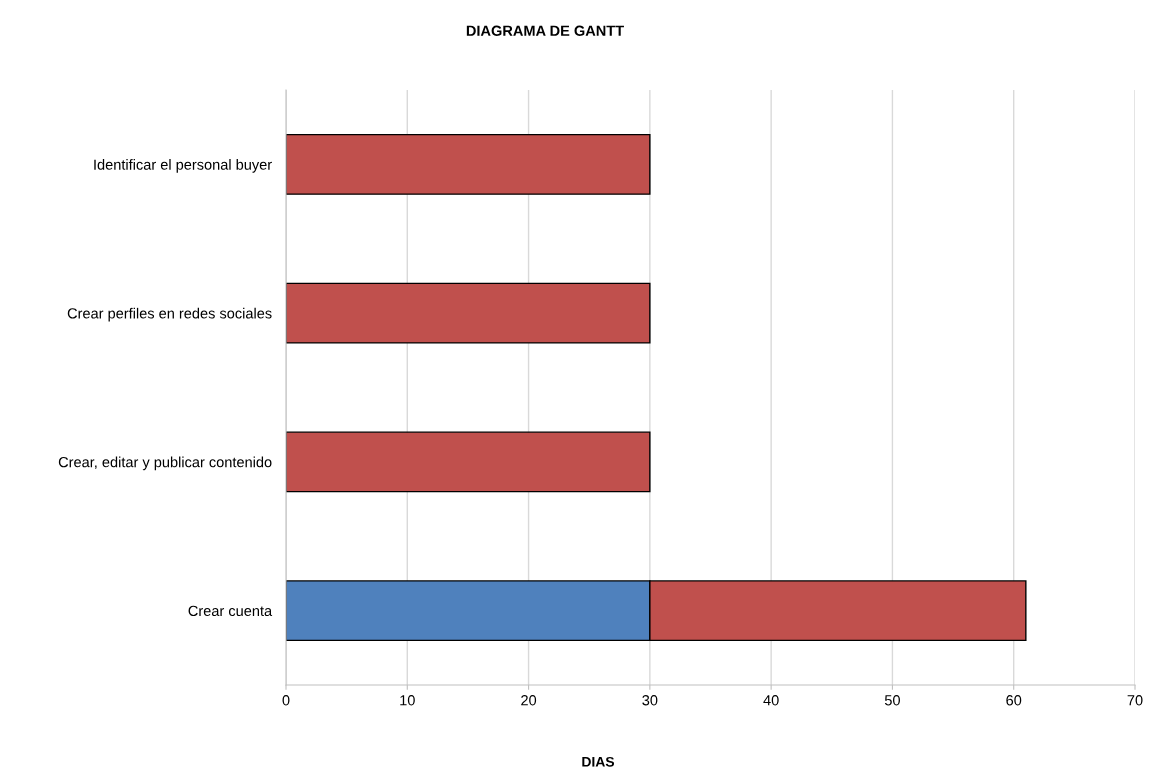 This screenshot has width=1165, height=780. I want to click on x-tick-label: 0, so click(286, 700).